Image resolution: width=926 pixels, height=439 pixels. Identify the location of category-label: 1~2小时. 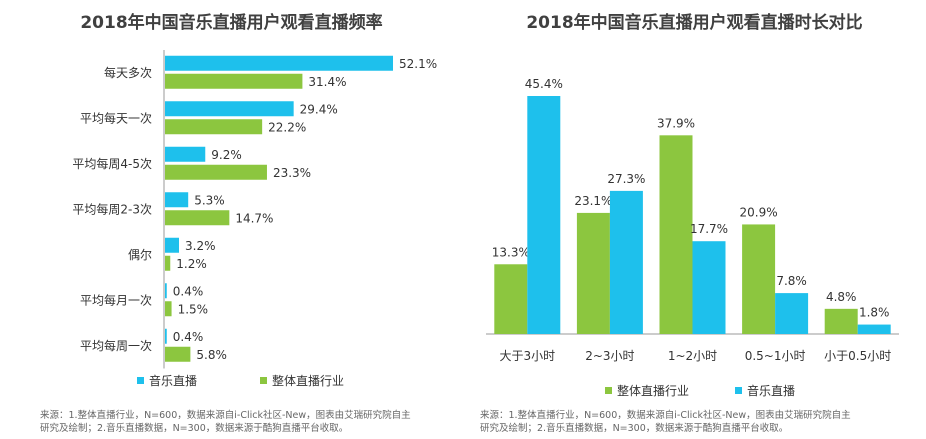
(692, 356).